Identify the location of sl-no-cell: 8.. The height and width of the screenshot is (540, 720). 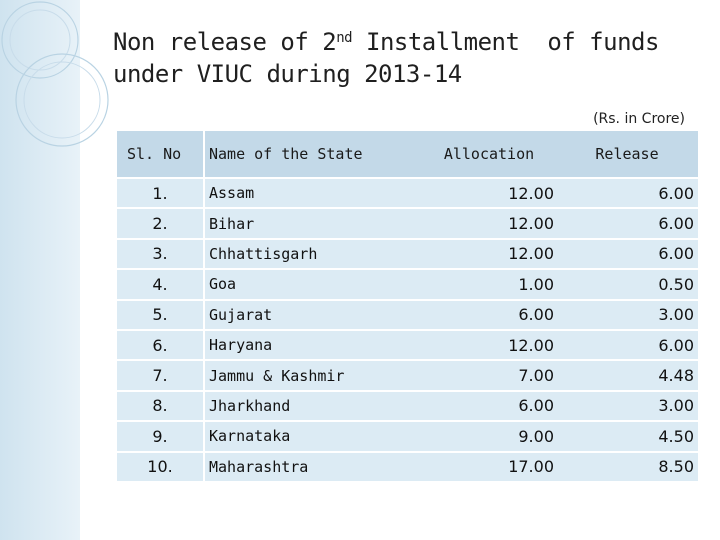
(160, 406).